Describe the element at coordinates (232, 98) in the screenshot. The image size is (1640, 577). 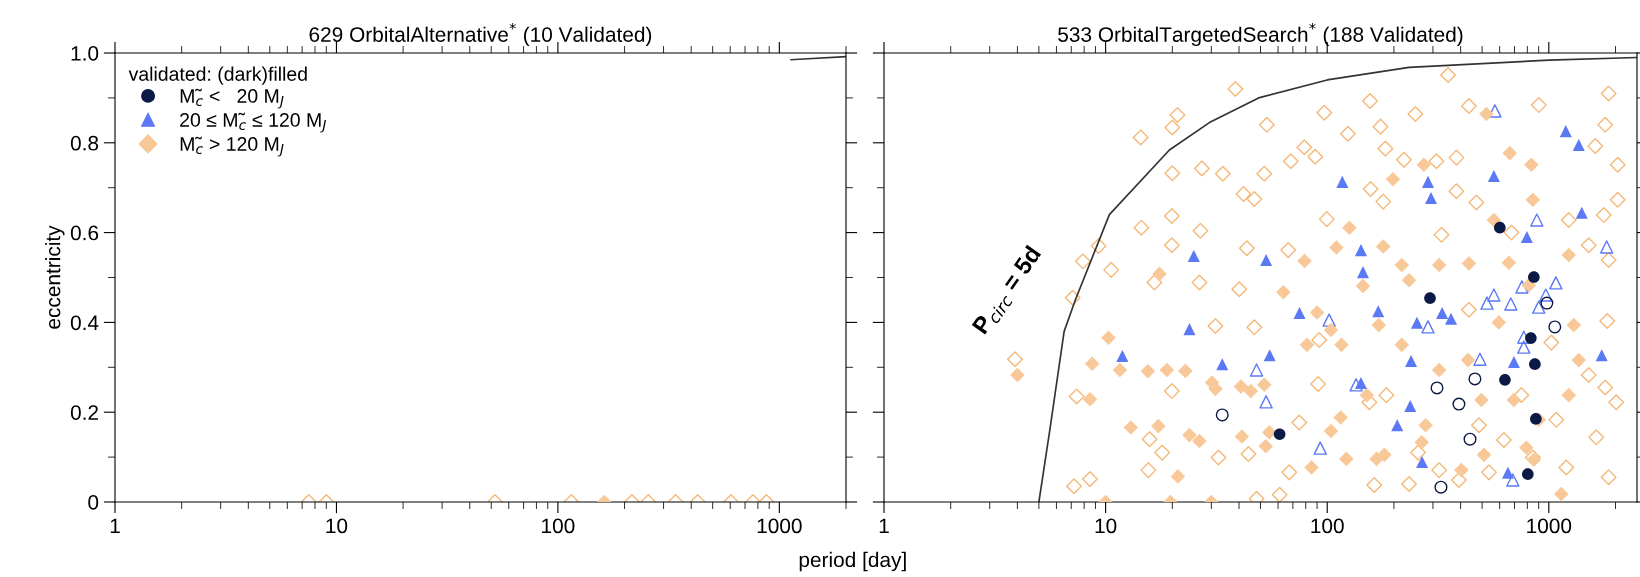
I see `legend-label: M̃$_{c}$ < 20 M$_{J}$` at that location.